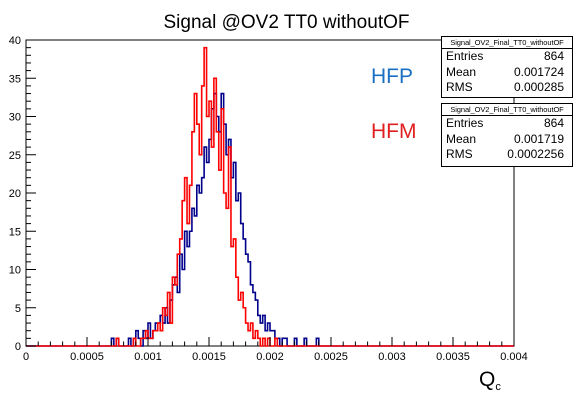  Describe the element at coordinates (15, 41) in the screenshot. I see `y-tick-label: 40` at that location.